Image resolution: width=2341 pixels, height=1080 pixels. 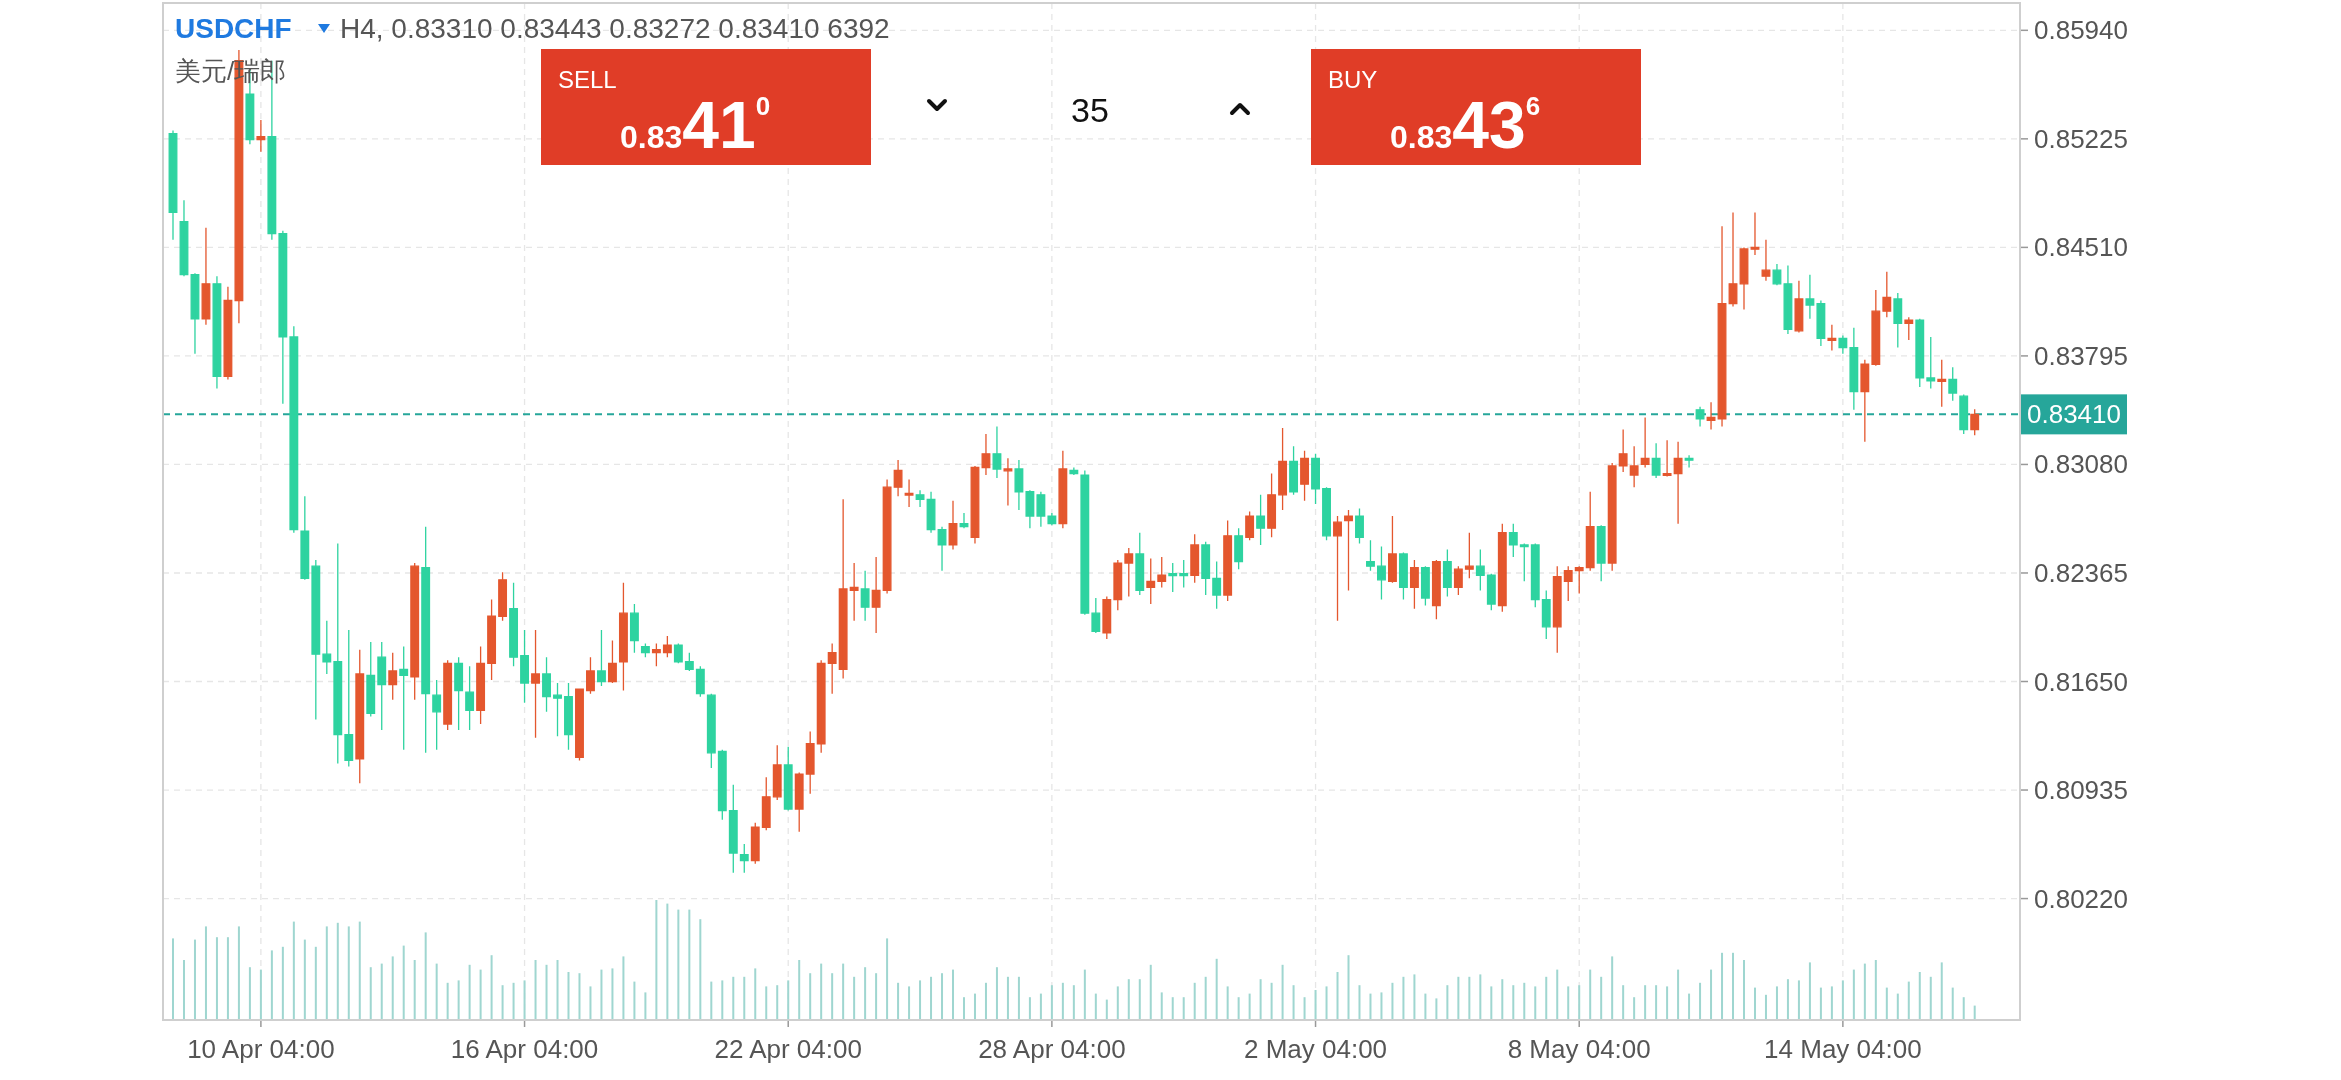 I want to click on y-tick-label: 0.81650, so click(x=2081, y=681).